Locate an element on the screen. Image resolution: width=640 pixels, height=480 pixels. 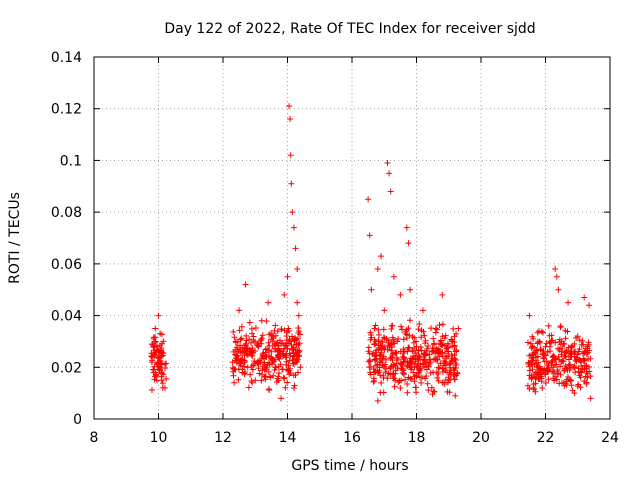
x-tick-label: 22 is located at coordinates (546, 438).